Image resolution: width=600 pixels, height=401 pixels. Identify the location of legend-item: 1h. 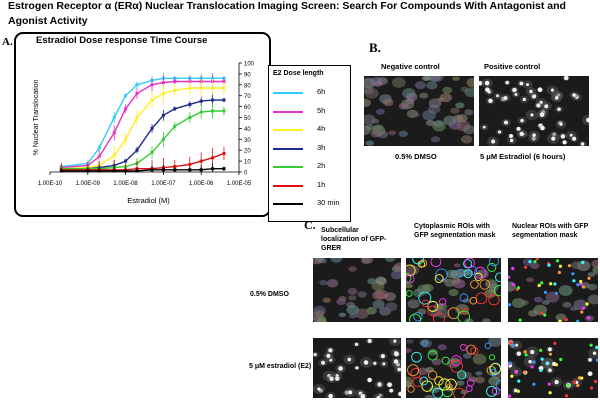
(309, 185).